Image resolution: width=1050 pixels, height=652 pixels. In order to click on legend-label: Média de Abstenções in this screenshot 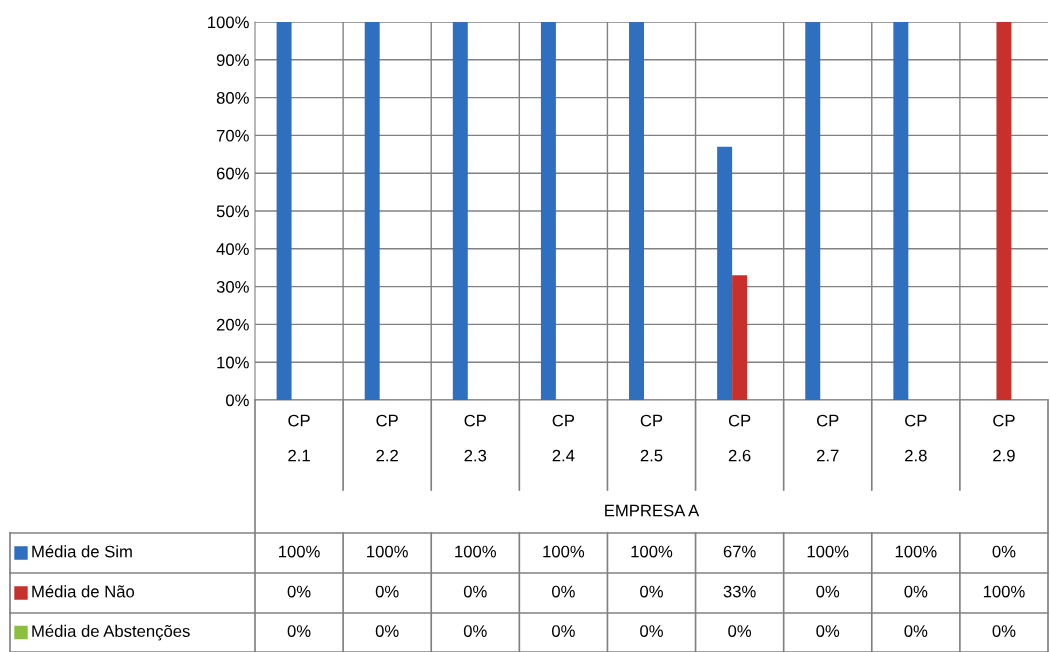, I will do `click(111, 632)`.